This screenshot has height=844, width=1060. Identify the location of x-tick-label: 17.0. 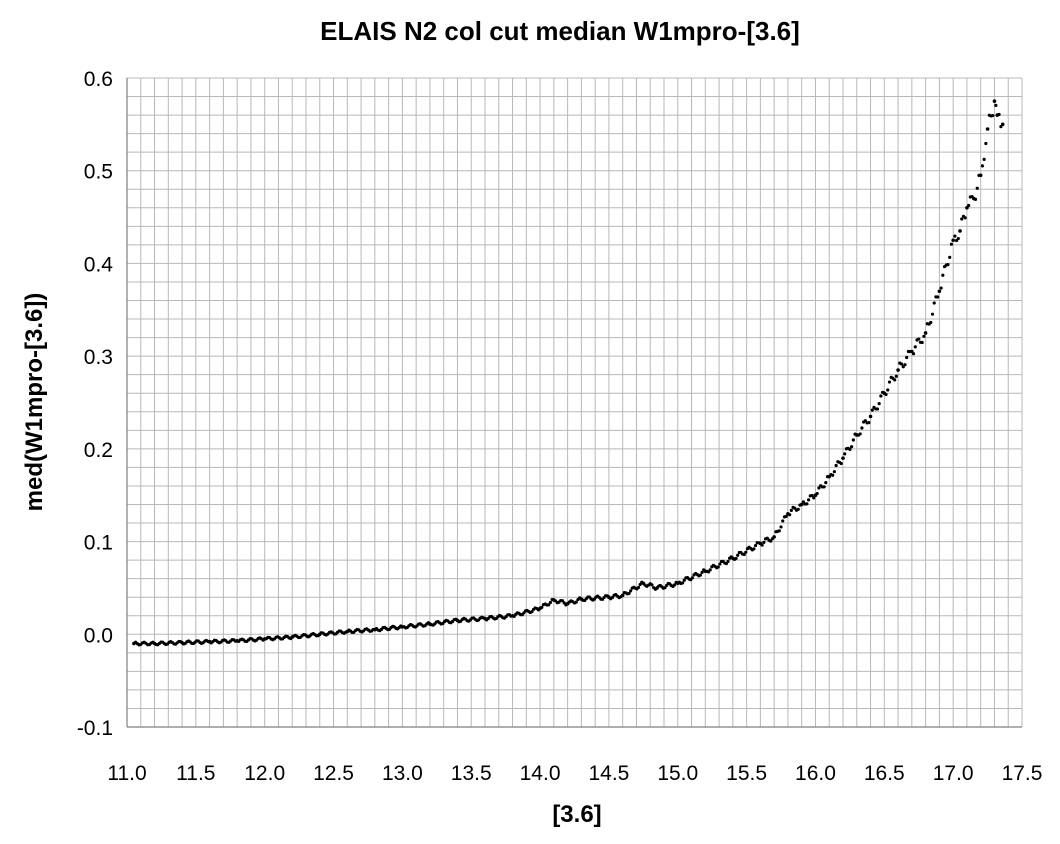
(953, 773).